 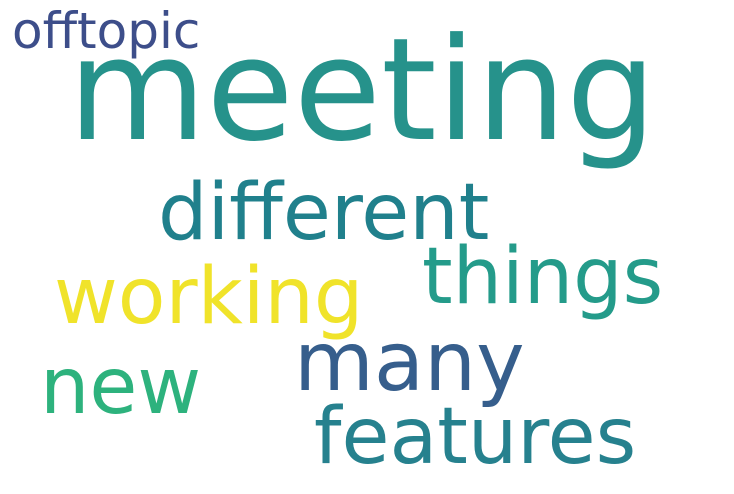 I want to click on word-working: working, so click(x=209, y=297).